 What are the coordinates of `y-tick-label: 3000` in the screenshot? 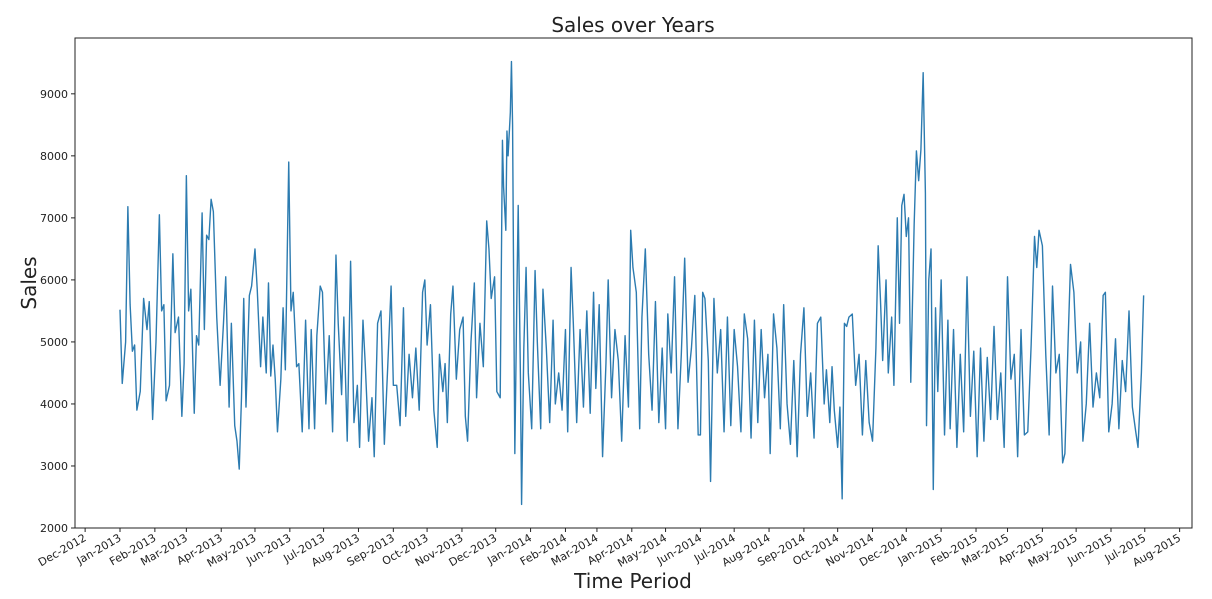 It's located at (54, 466).